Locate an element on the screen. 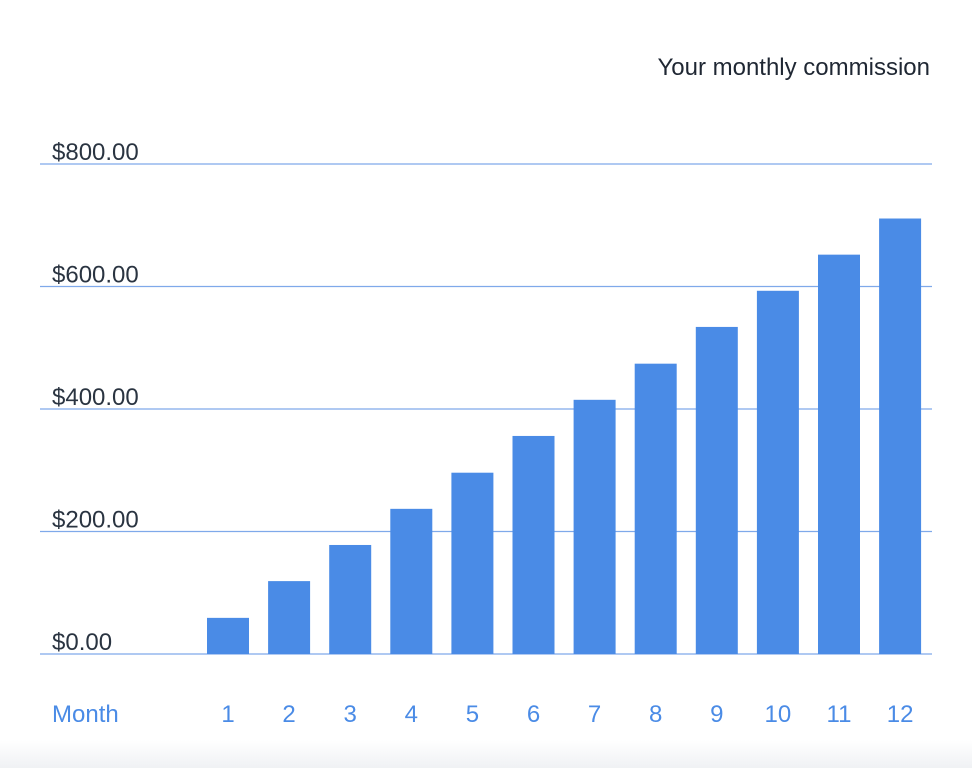 This screenshot has width=972, height=768. x-tick-label: 6 is located at coordinates (533, 714).